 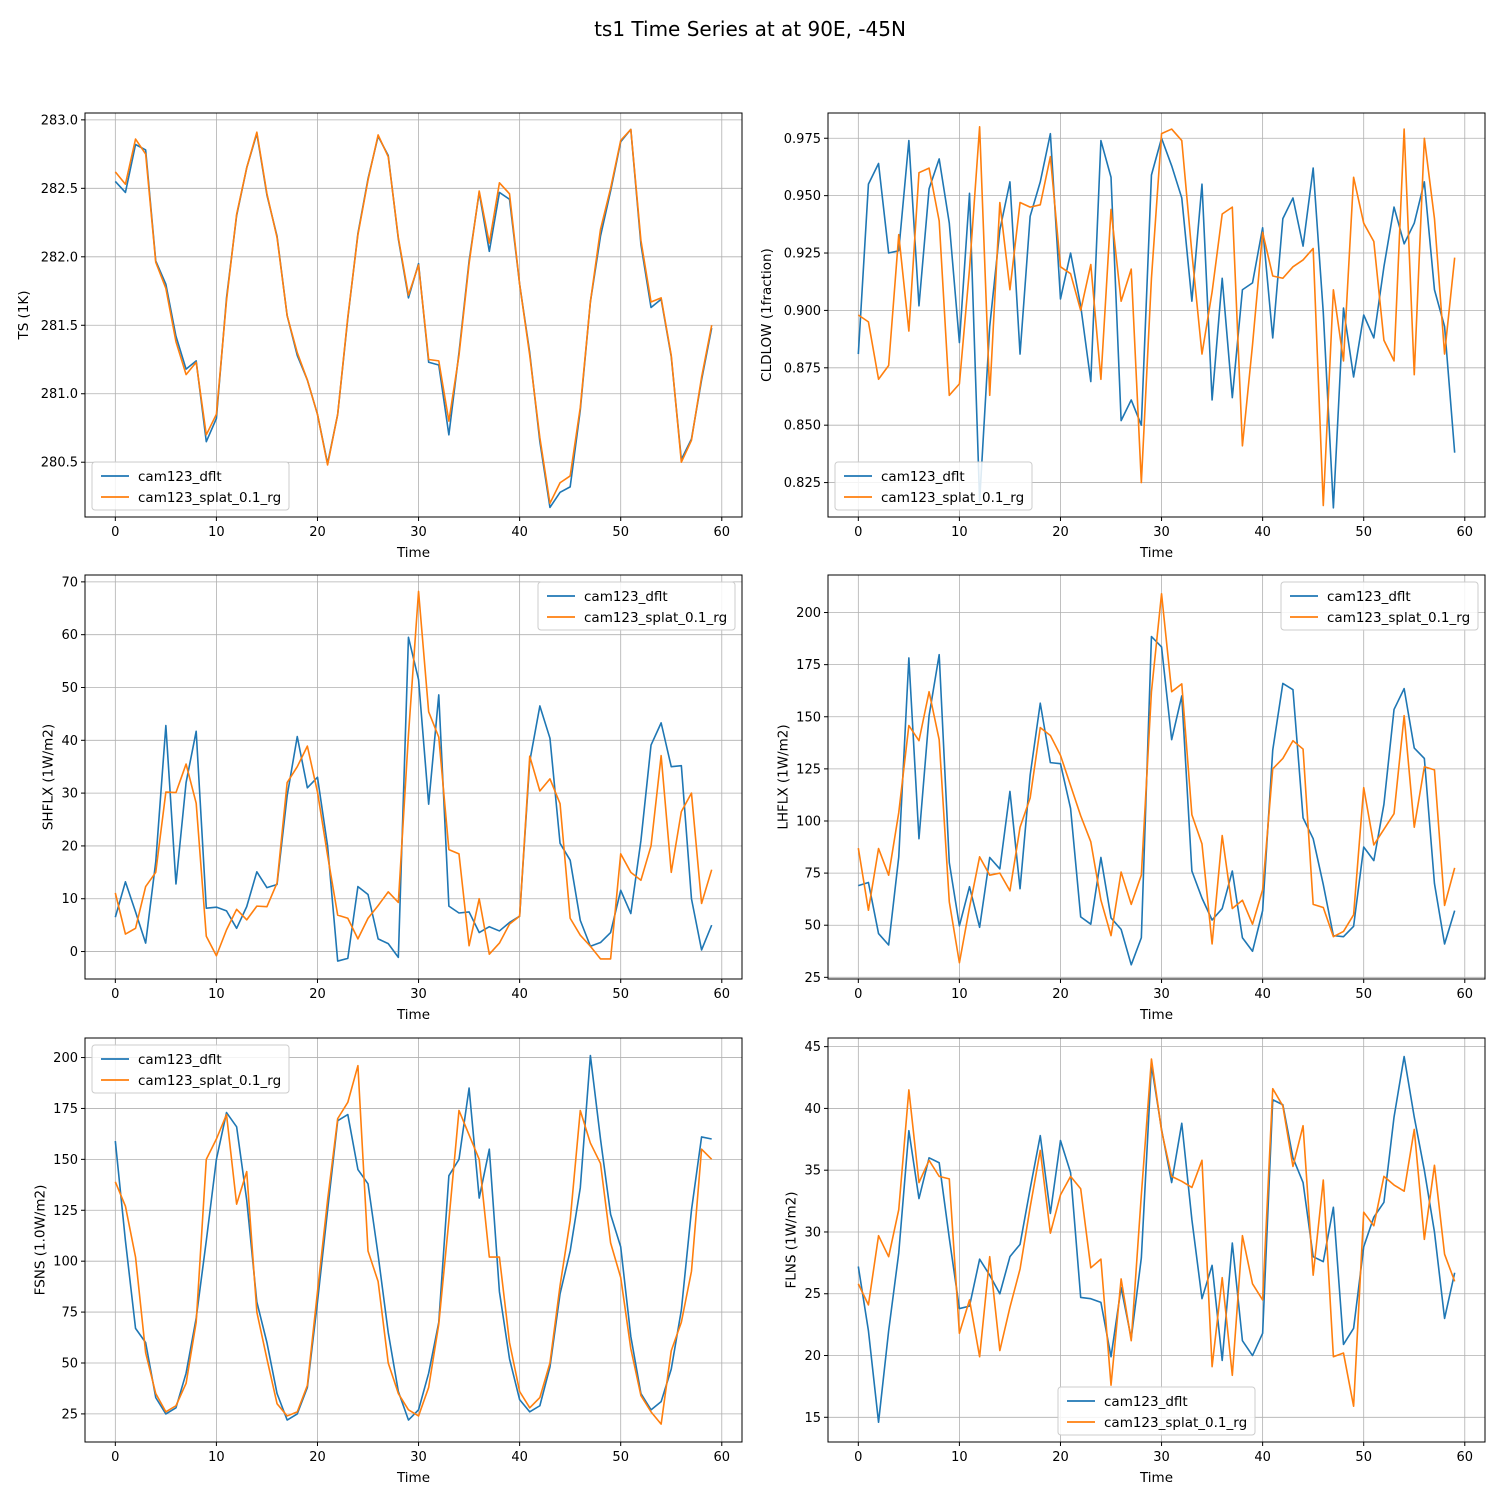 I want to click on y-tick-label: 0.900, so click(x=802, y=311).